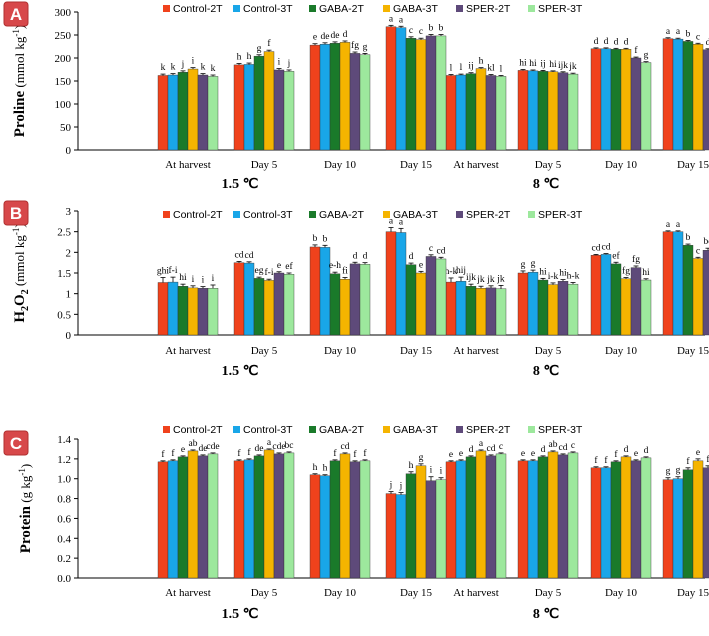 The image size is (709, 636). Describe the element at coordinates (19, 27) in the screenshot. I see `axis-title-part: )` at that location.